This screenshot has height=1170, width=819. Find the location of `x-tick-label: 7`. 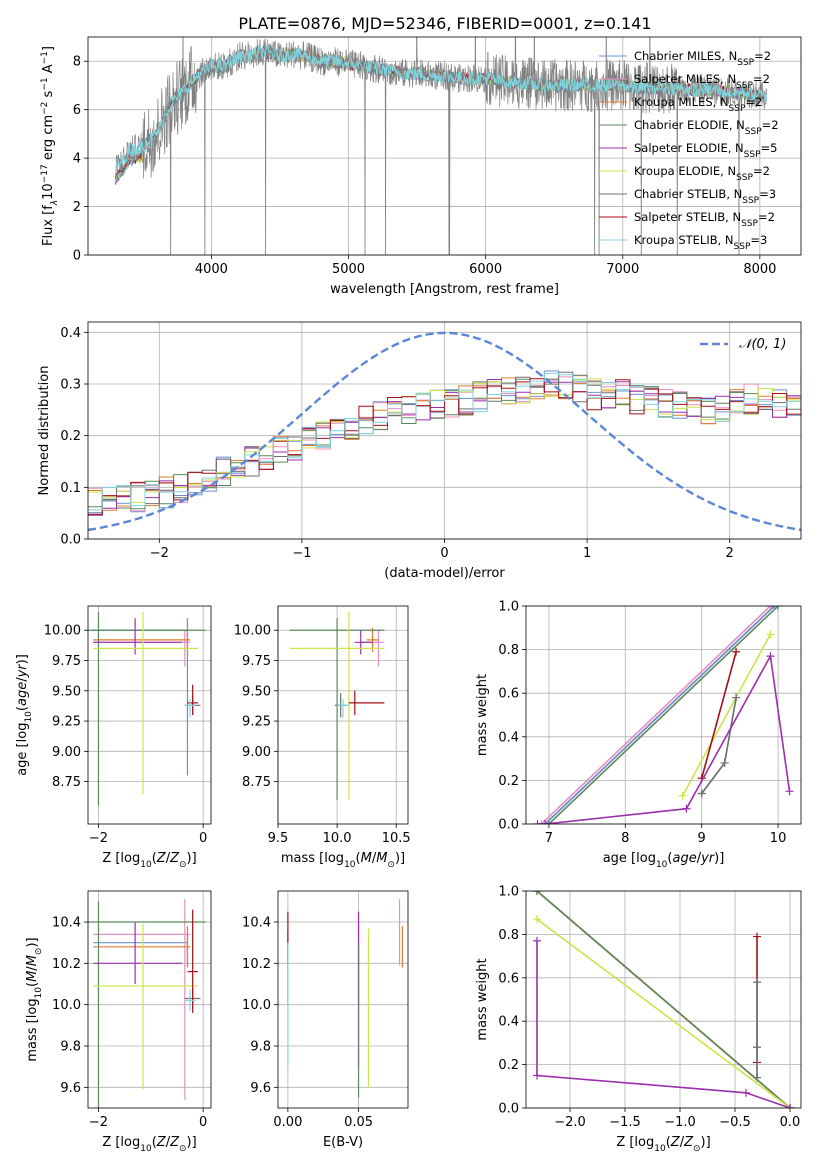

x-tick-label: 7 is located at coordinates (549, 838).